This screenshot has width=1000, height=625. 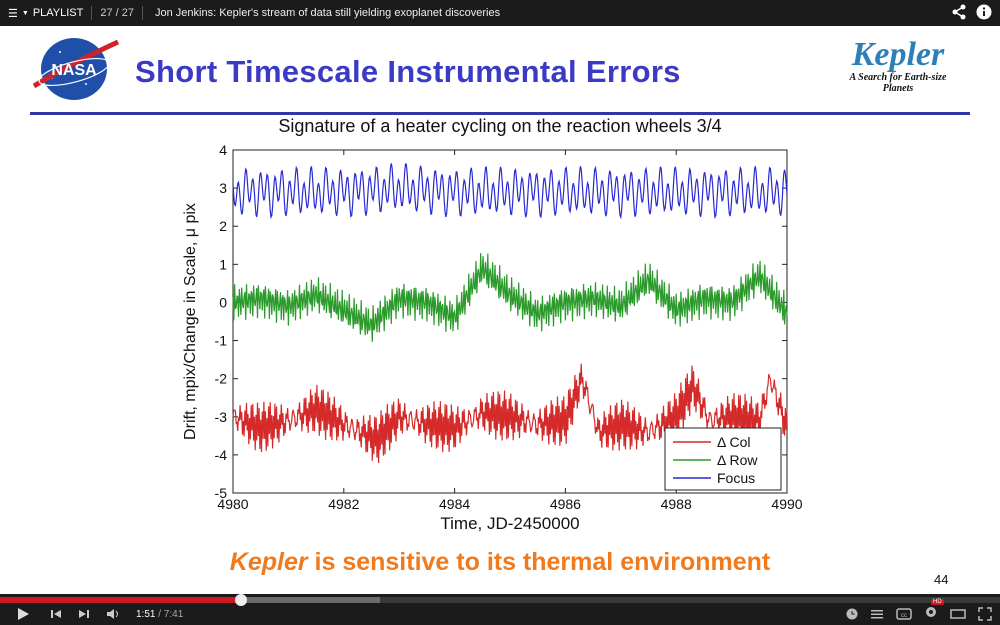 I want to click on svg-text: cc, so click(x=904, y=616).